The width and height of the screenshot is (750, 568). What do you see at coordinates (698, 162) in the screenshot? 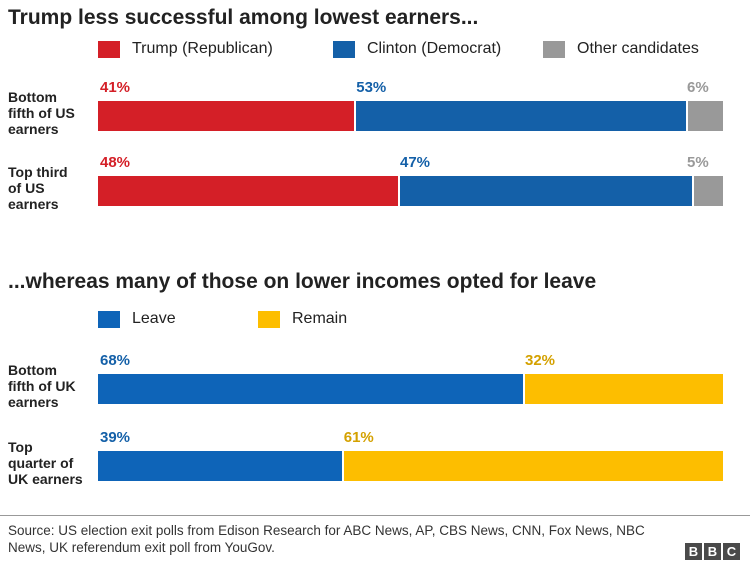
I see `data-label: 5%` at bounding box center [698, 162].